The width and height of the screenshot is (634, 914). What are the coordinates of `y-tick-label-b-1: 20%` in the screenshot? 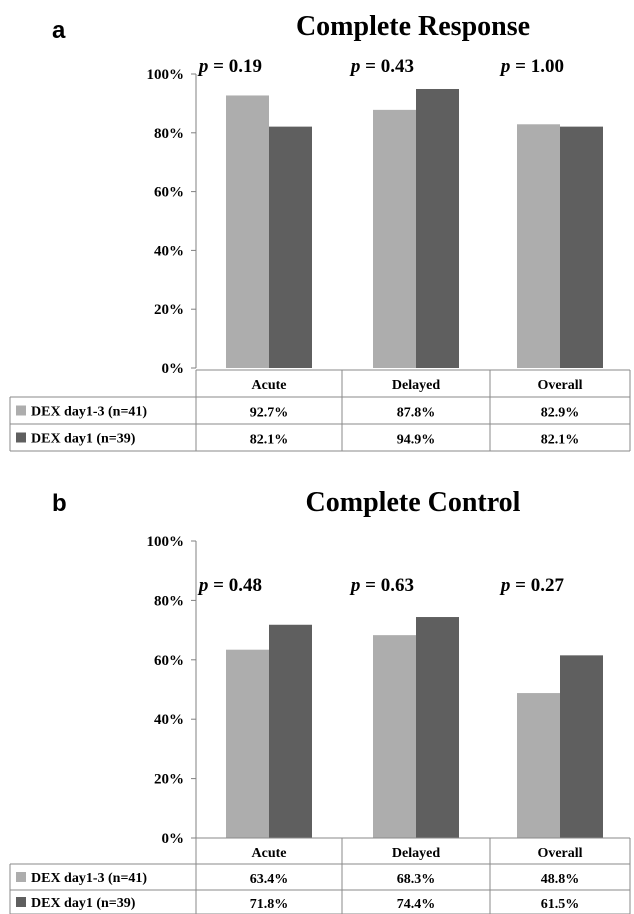 It's located at (169, 780).